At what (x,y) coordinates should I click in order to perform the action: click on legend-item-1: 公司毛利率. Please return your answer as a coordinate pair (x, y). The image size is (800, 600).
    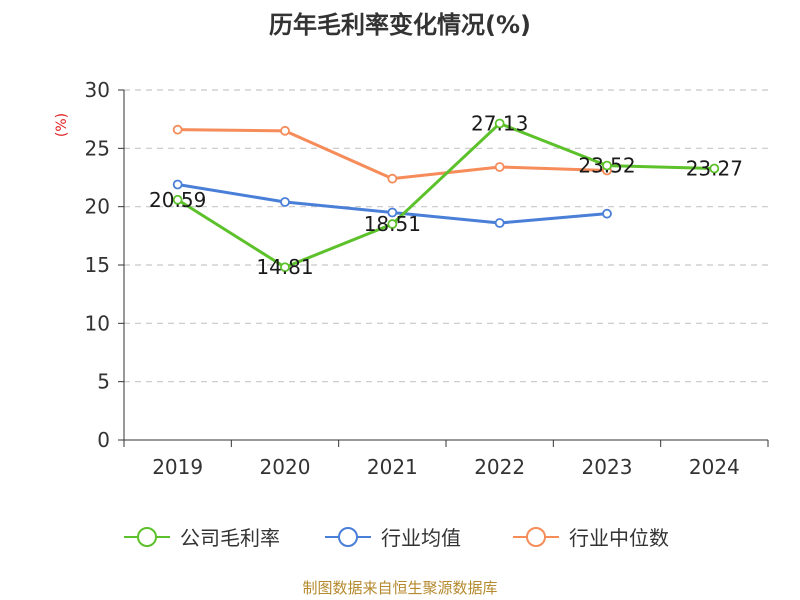
    Looking at the image, I should click on (202, 538).